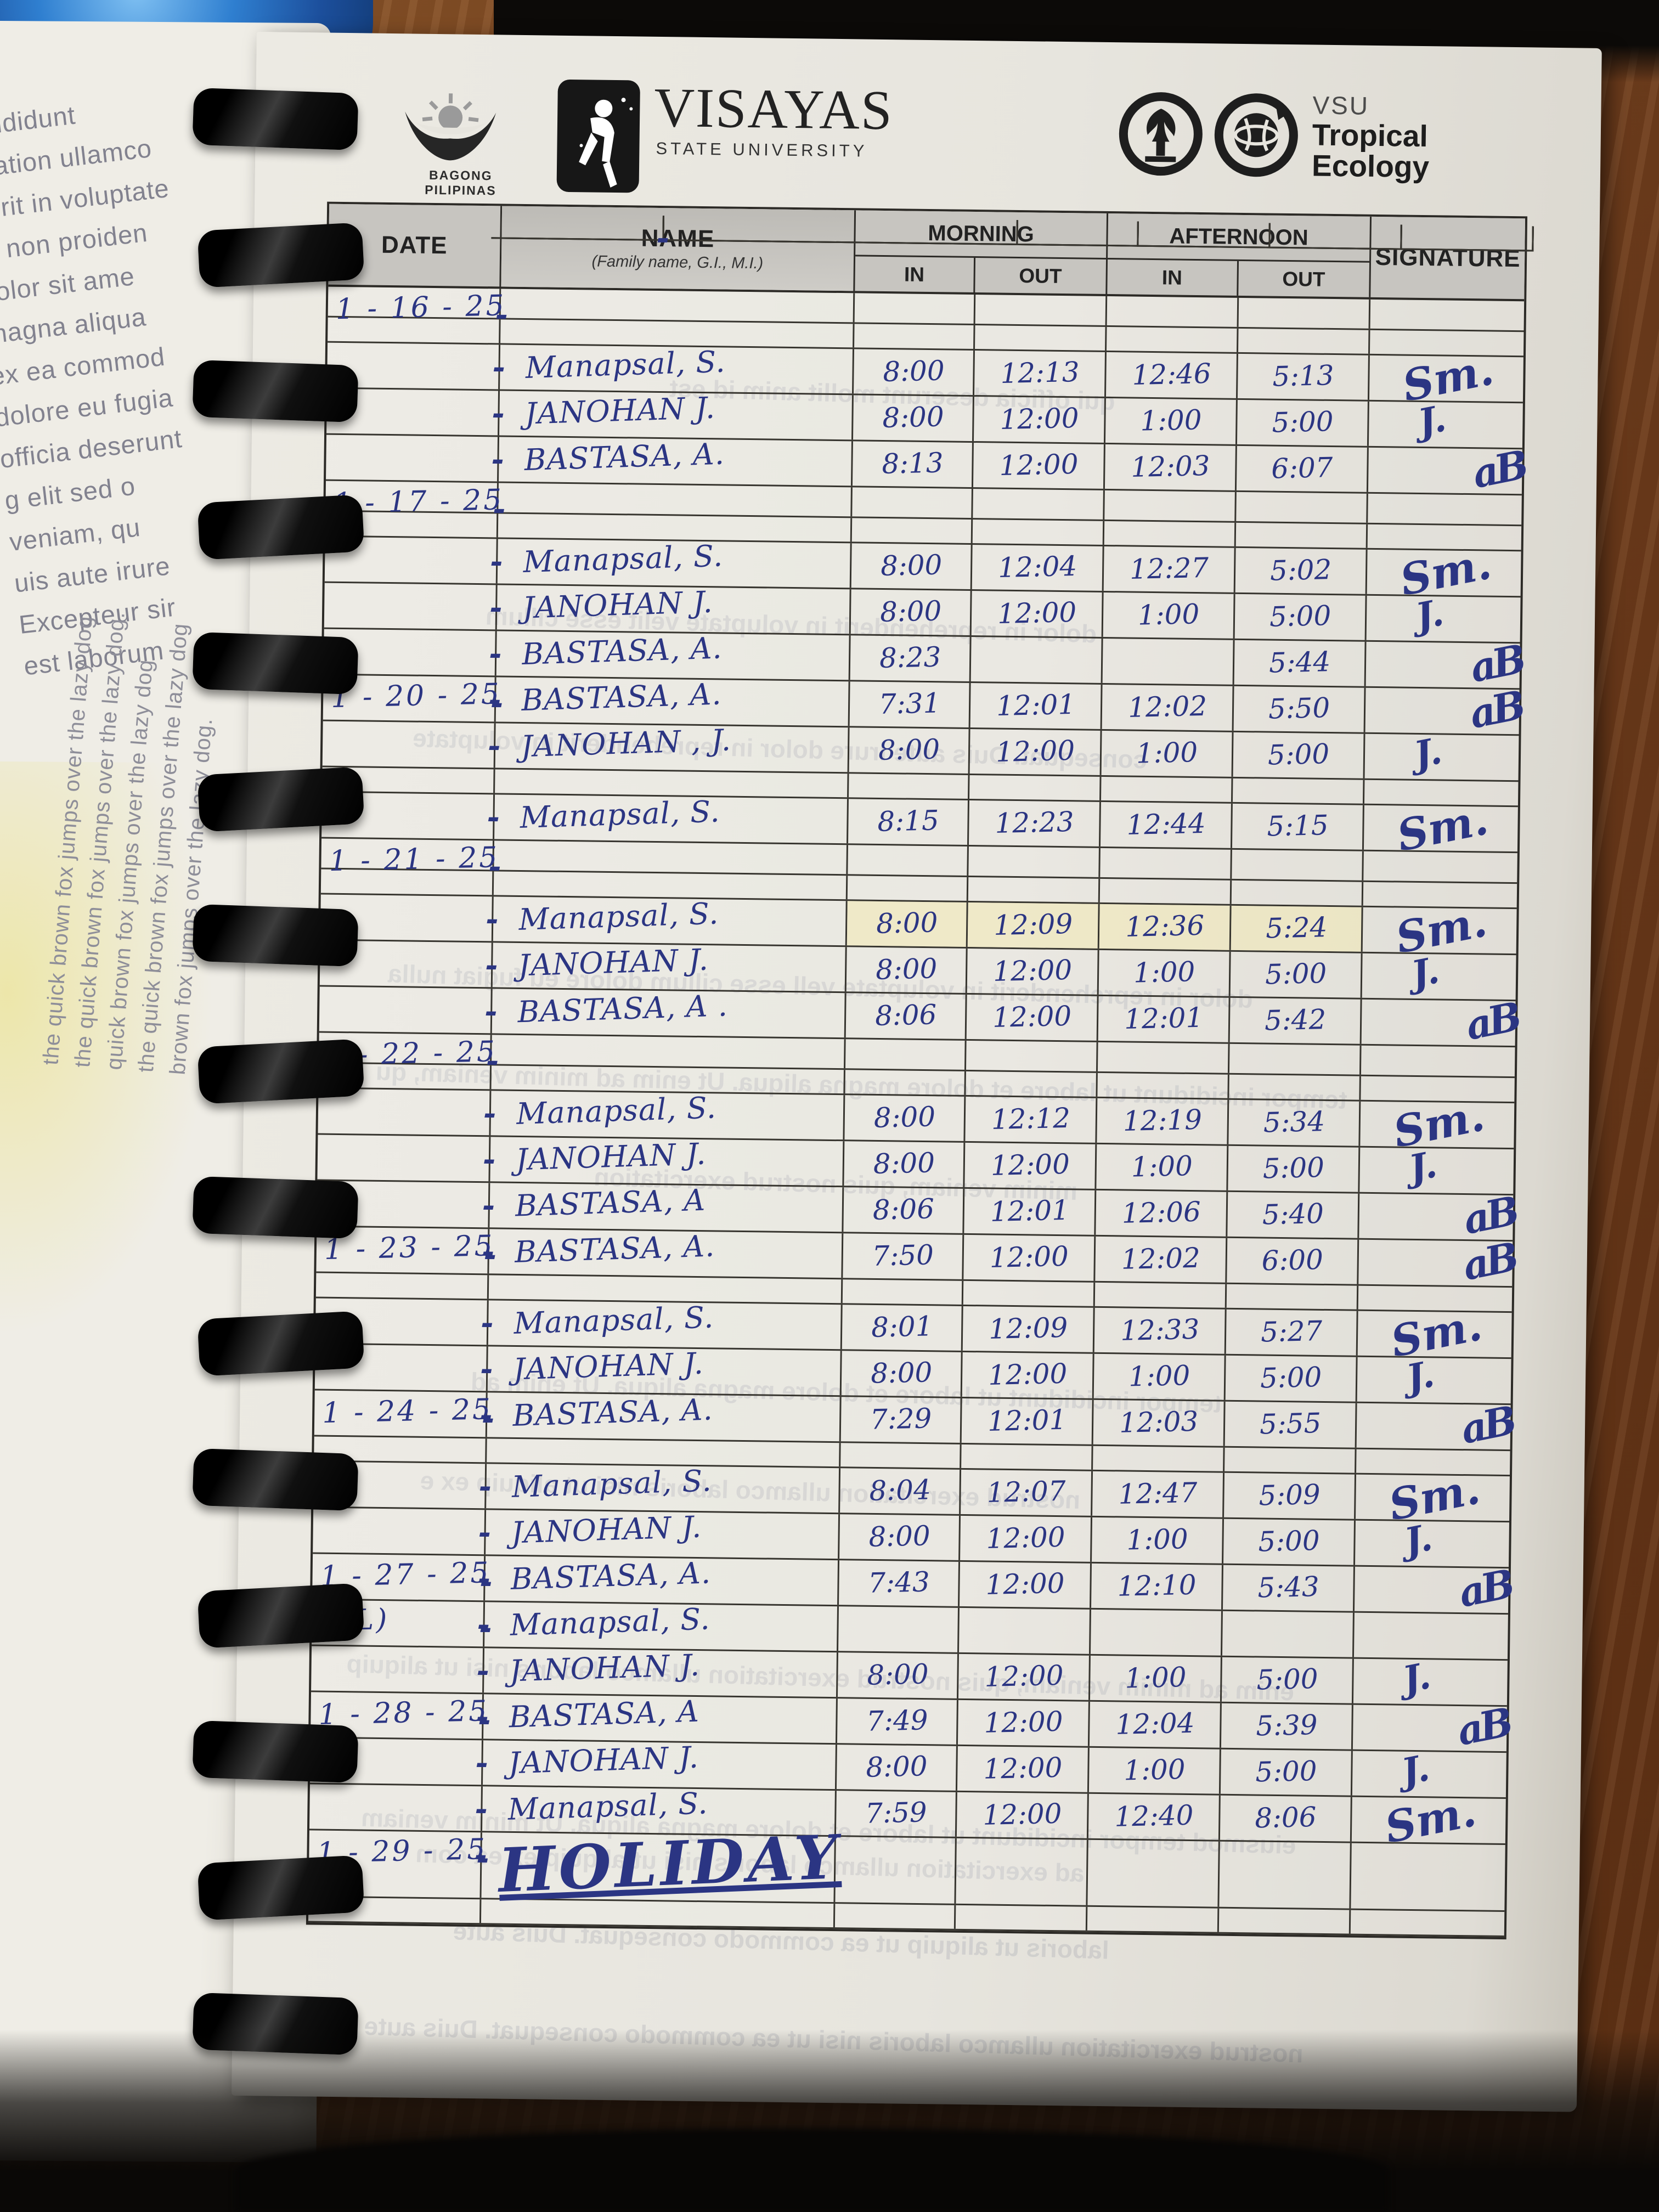  What do you see at coordinates (677, 262) in the screenshot?
I see `name-header-subtitle: (Family name, G.I., M.I.)` at bounding box center [677, 262].